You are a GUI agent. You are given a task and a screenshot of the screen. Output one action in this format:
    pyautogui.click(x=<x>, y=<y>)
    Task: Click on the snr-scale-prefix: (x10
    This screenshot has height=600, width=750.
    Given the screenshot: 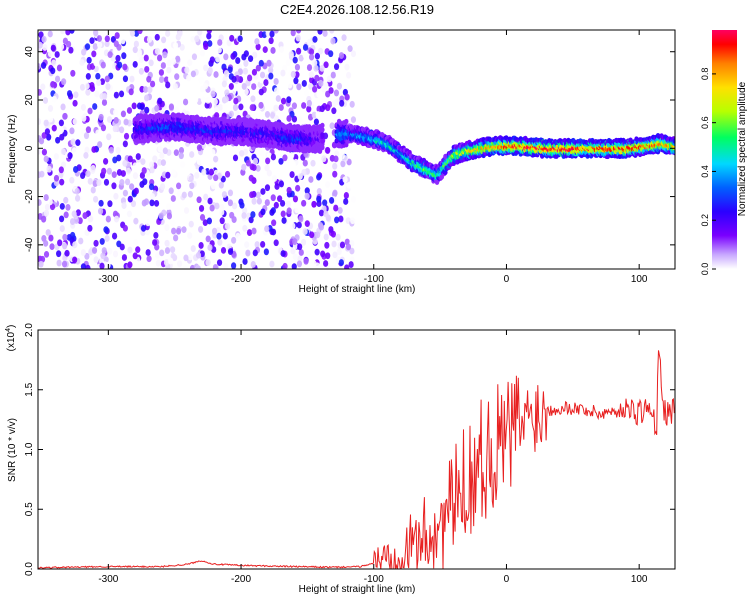 What is the action you would take?
    pyautogui.click(x=11, y=341)
    